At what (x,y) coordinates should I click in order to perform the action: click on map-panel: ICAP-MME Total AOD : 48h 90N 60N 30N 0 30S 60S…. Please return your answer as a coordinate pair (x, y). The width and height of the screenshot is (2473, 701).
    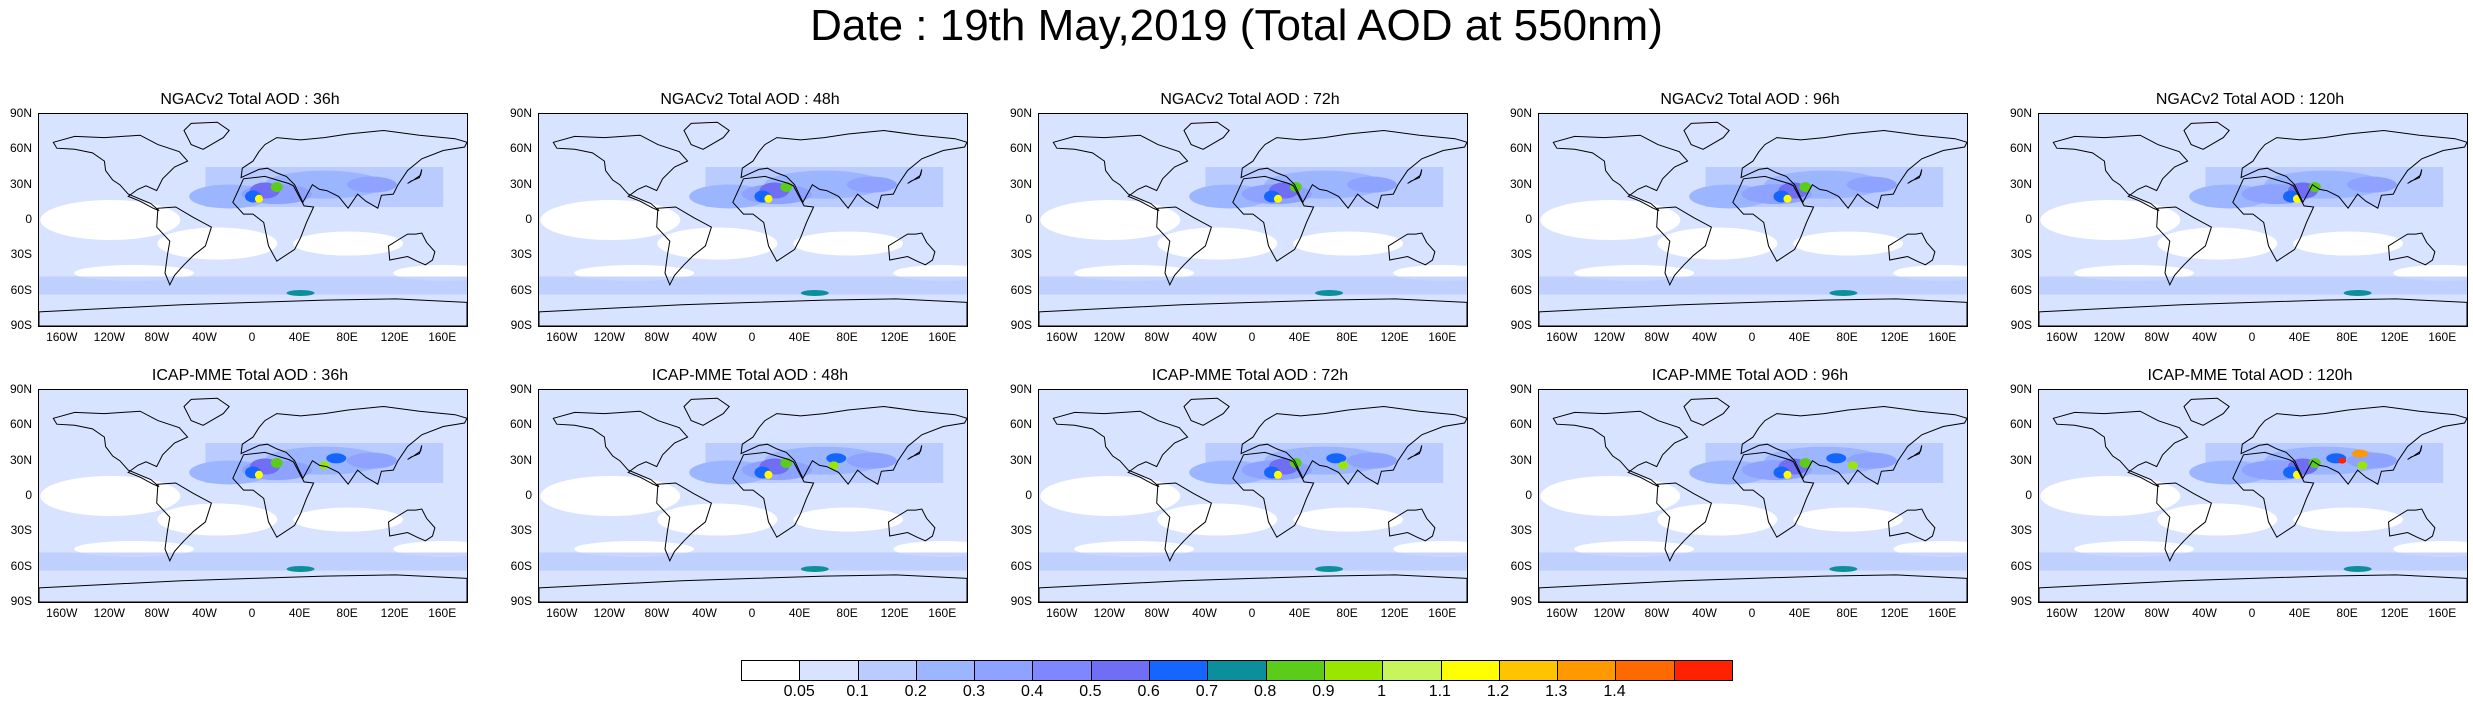
    Looking at the image, I should click on (750, 495).